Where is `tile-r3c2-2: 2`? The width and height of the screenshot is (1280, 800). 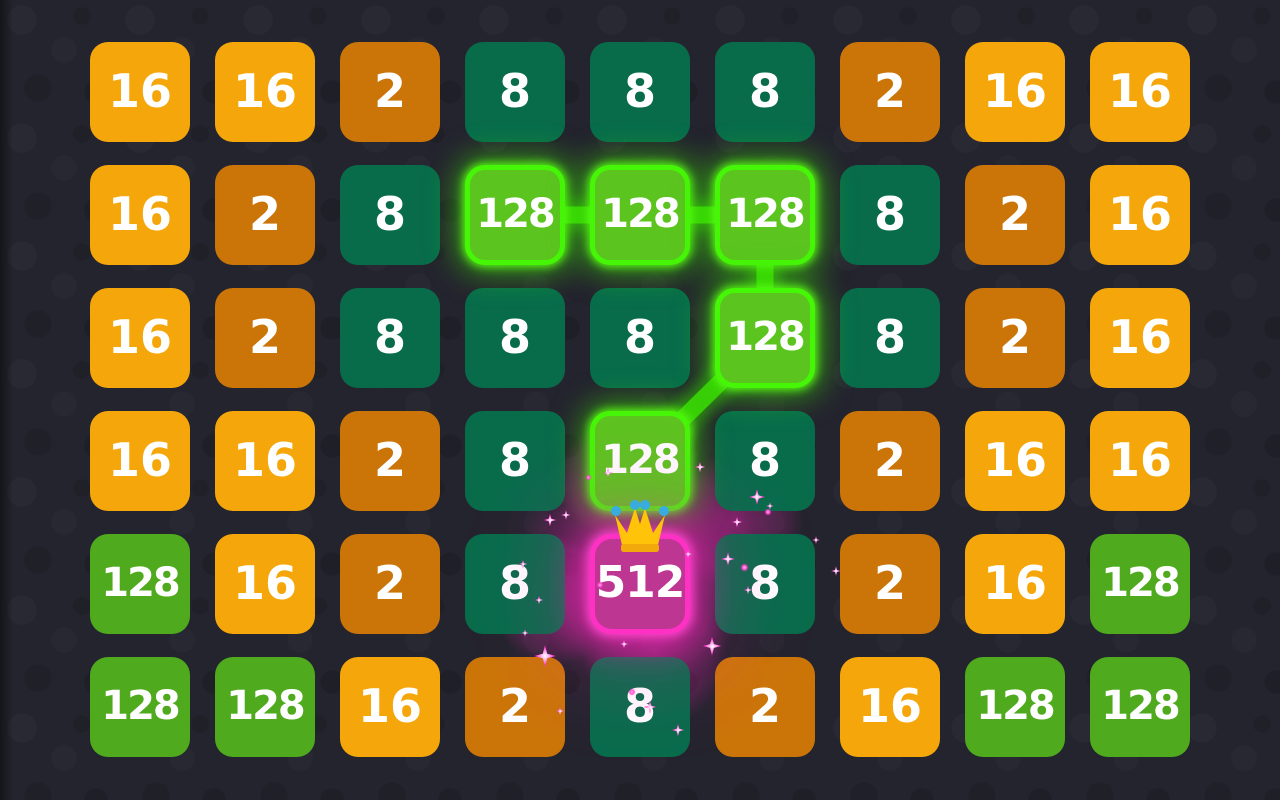
tile-r3c2-2: 2 is located at coordinates (265, 338).